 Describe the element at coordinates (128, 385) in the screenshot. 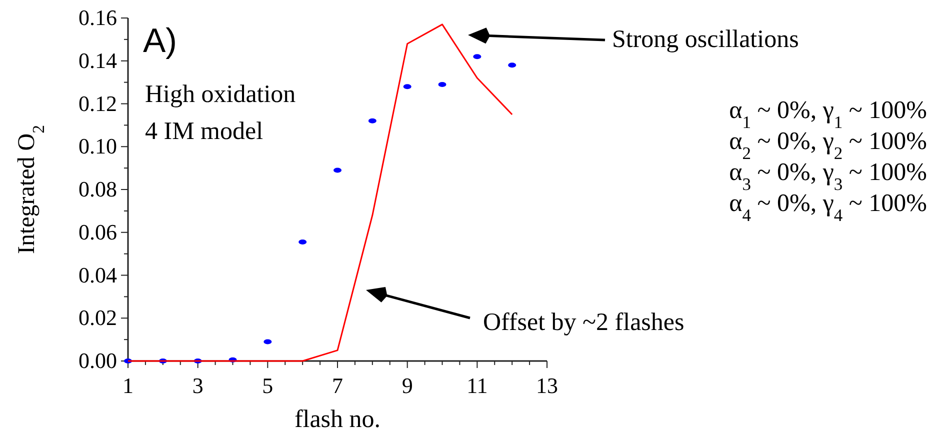

I see `x-tick-label: 1` at that location.